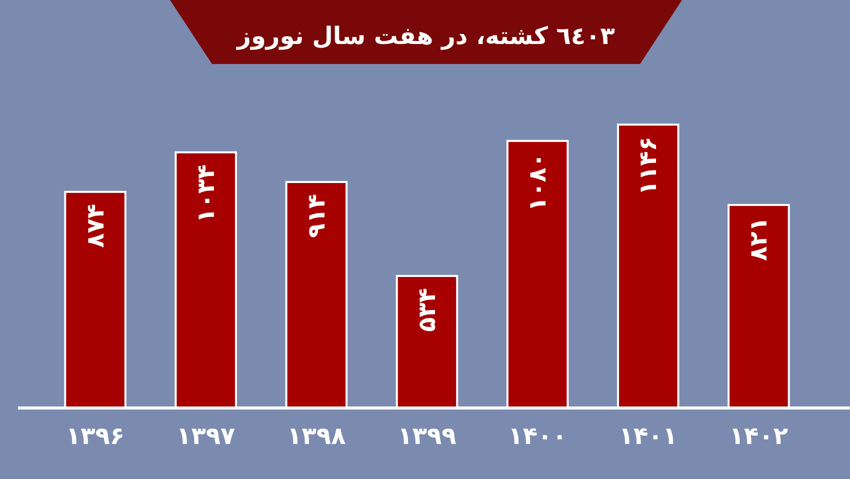 The height and width of the screenshot is (479, 850). What do you see at coordinates (316, 436) in the screenshot?
I see `x-tick-label: ۱۳۹۸` at bounding box center [316, 436].